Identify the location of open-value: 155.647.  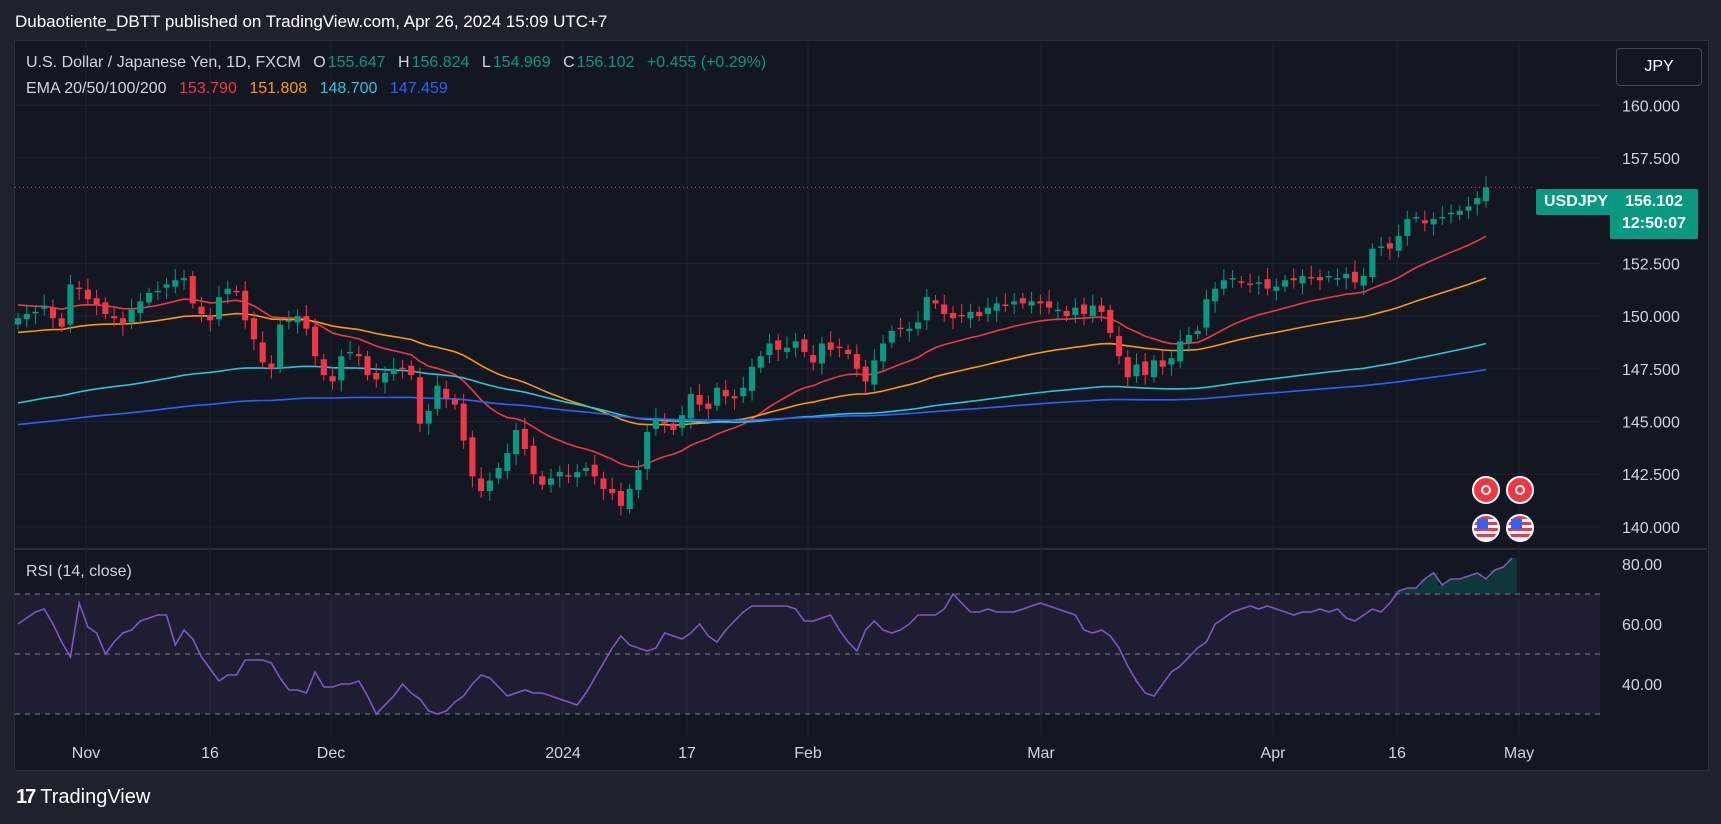
(356, 62).